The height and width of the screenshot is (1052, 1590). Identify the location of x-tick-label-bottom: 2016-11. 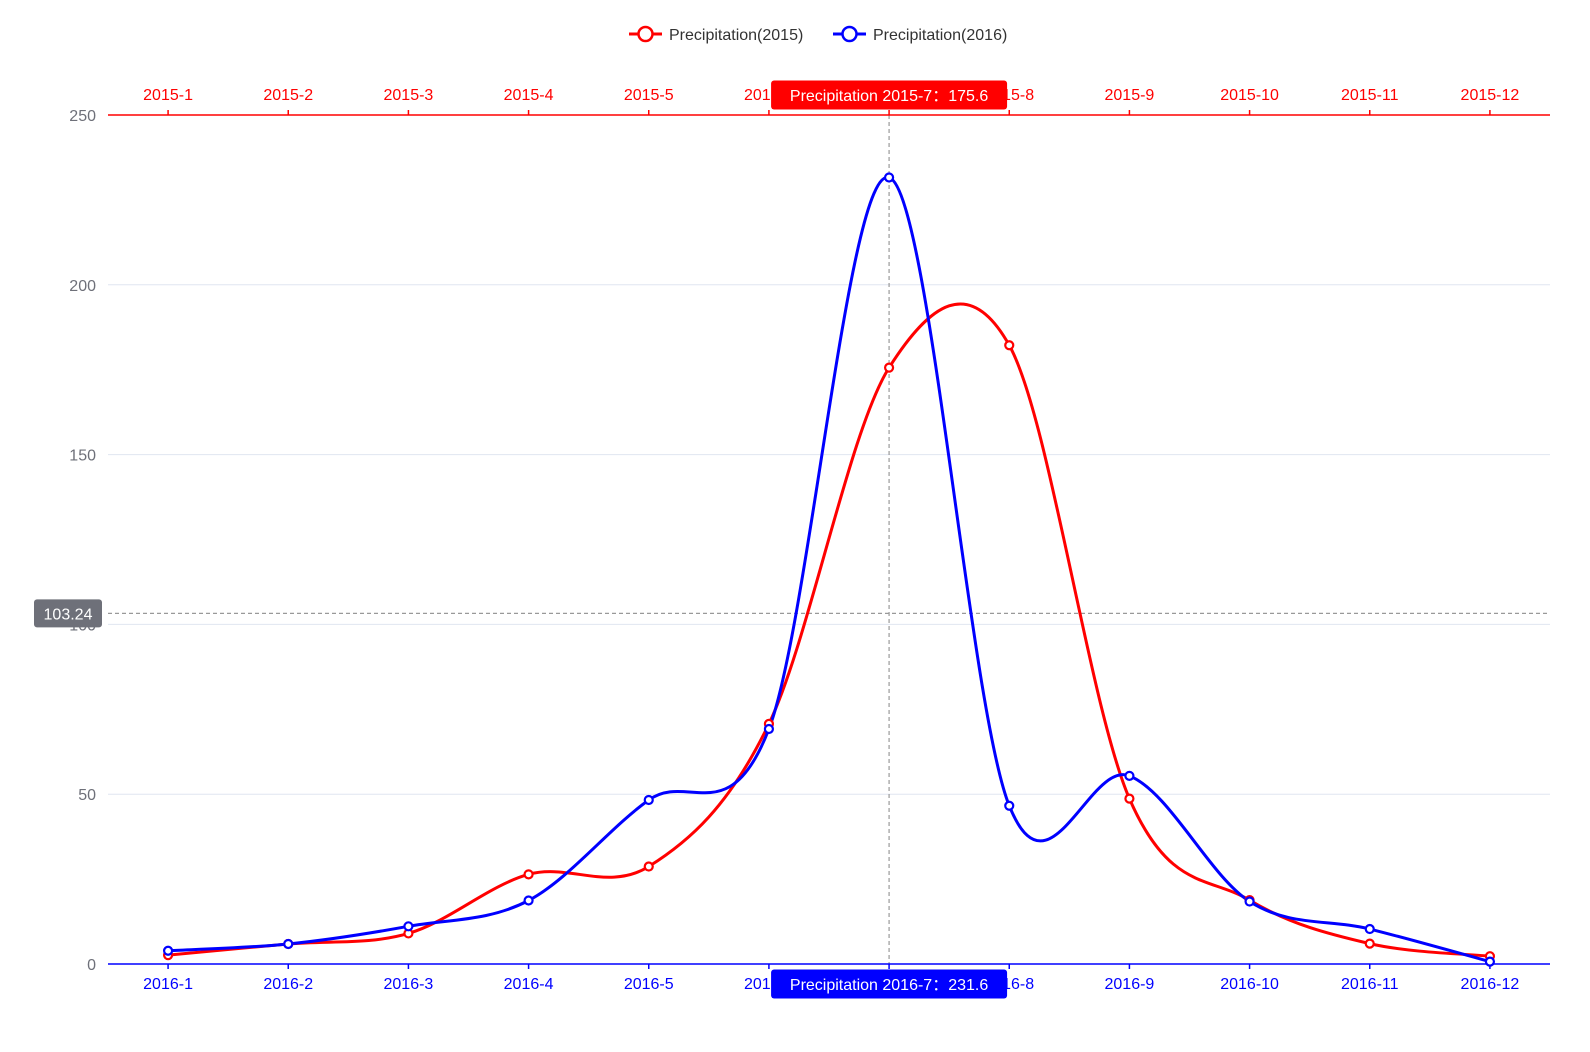
(1370, 984).